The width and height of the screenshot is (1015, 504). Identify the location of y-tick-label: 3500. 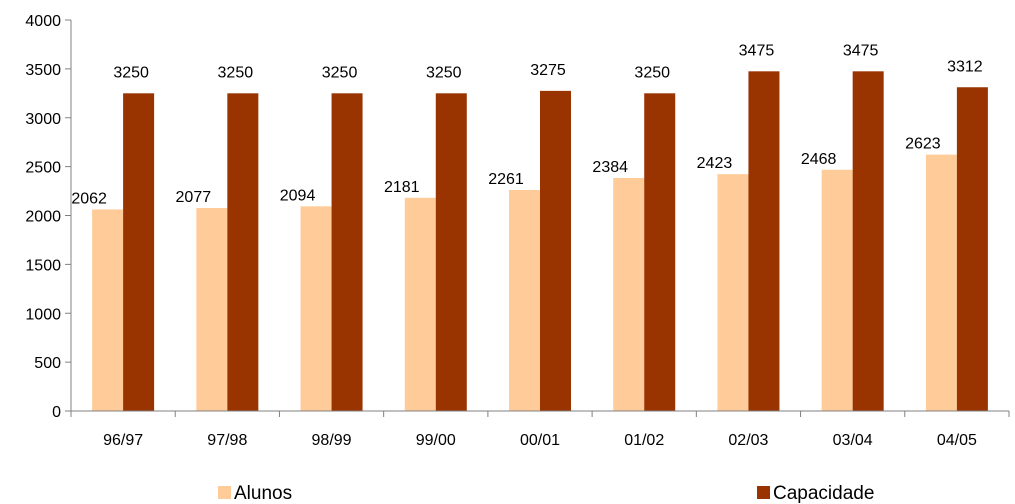
(43, 70).